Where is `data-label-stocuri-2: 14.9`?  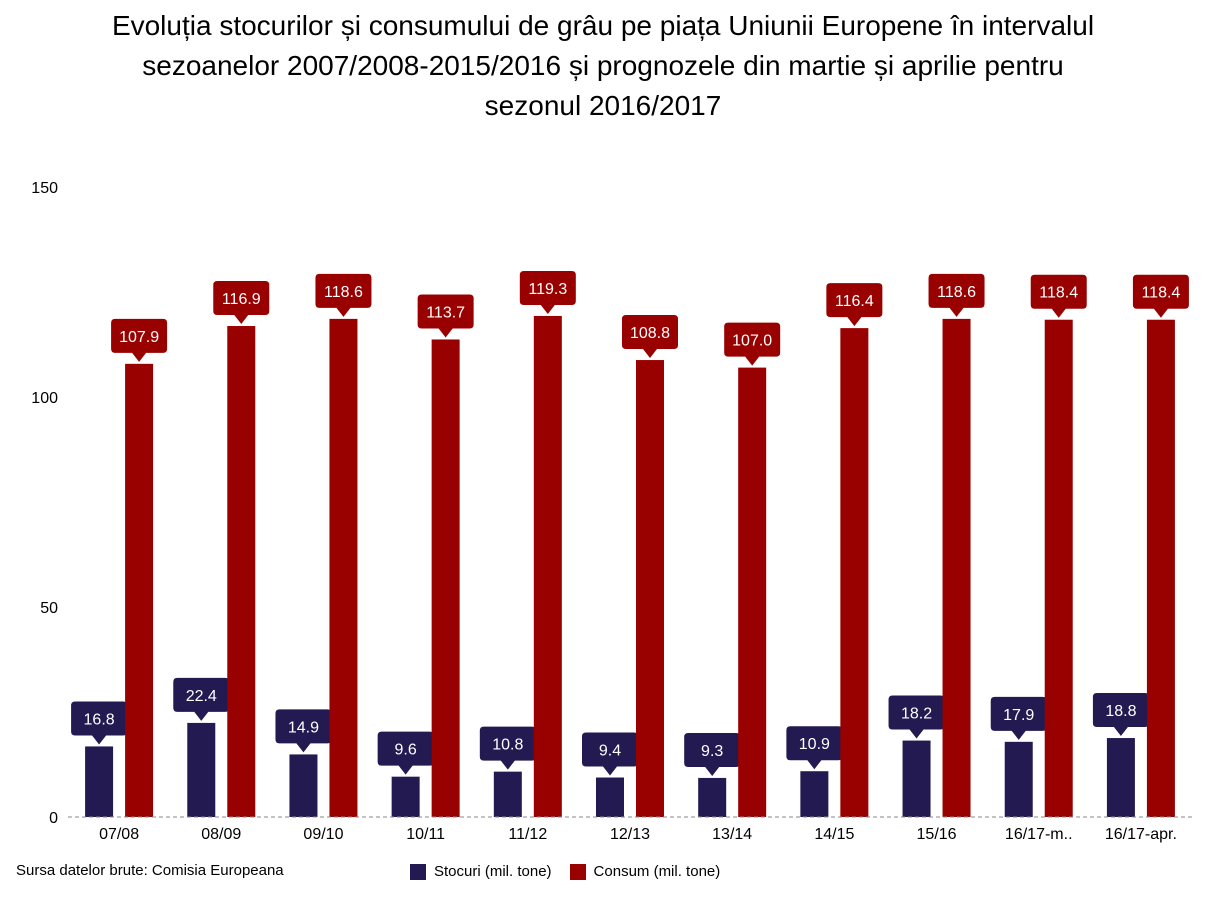 data-label-stocuri-2: 14.9 is located at coordinates (303, 727).